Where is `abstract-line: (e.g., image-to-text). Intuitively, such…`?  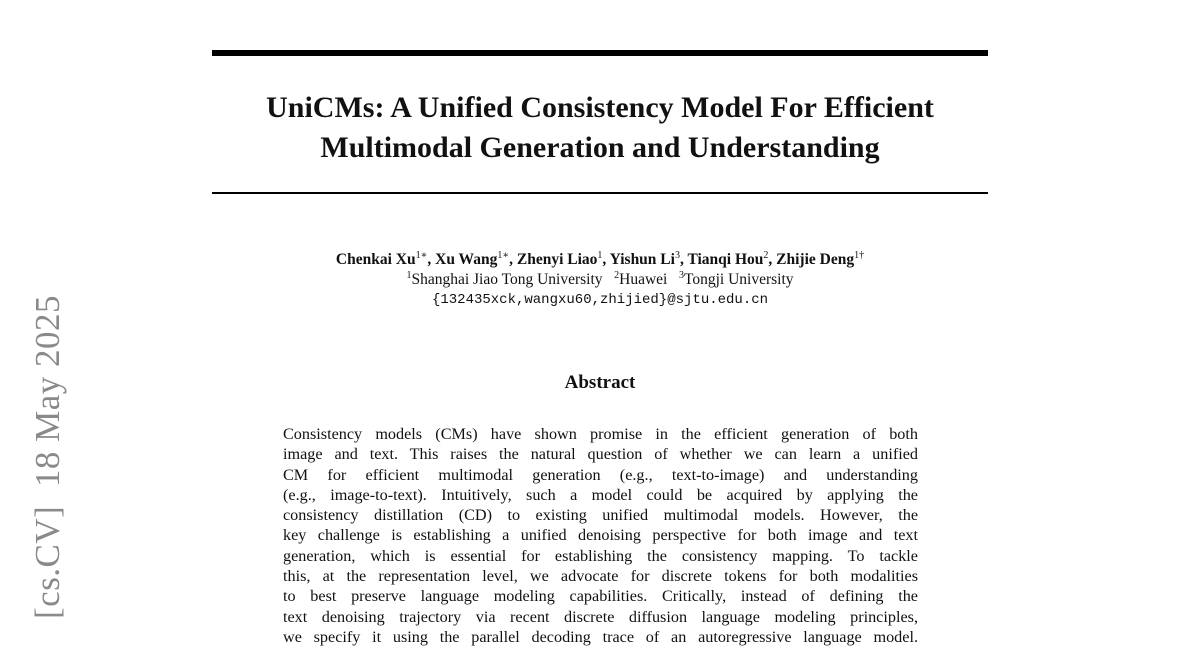 abstract-line: (e.g., image-to-text). Intuitively, such… is located at coordinates (600, 494).